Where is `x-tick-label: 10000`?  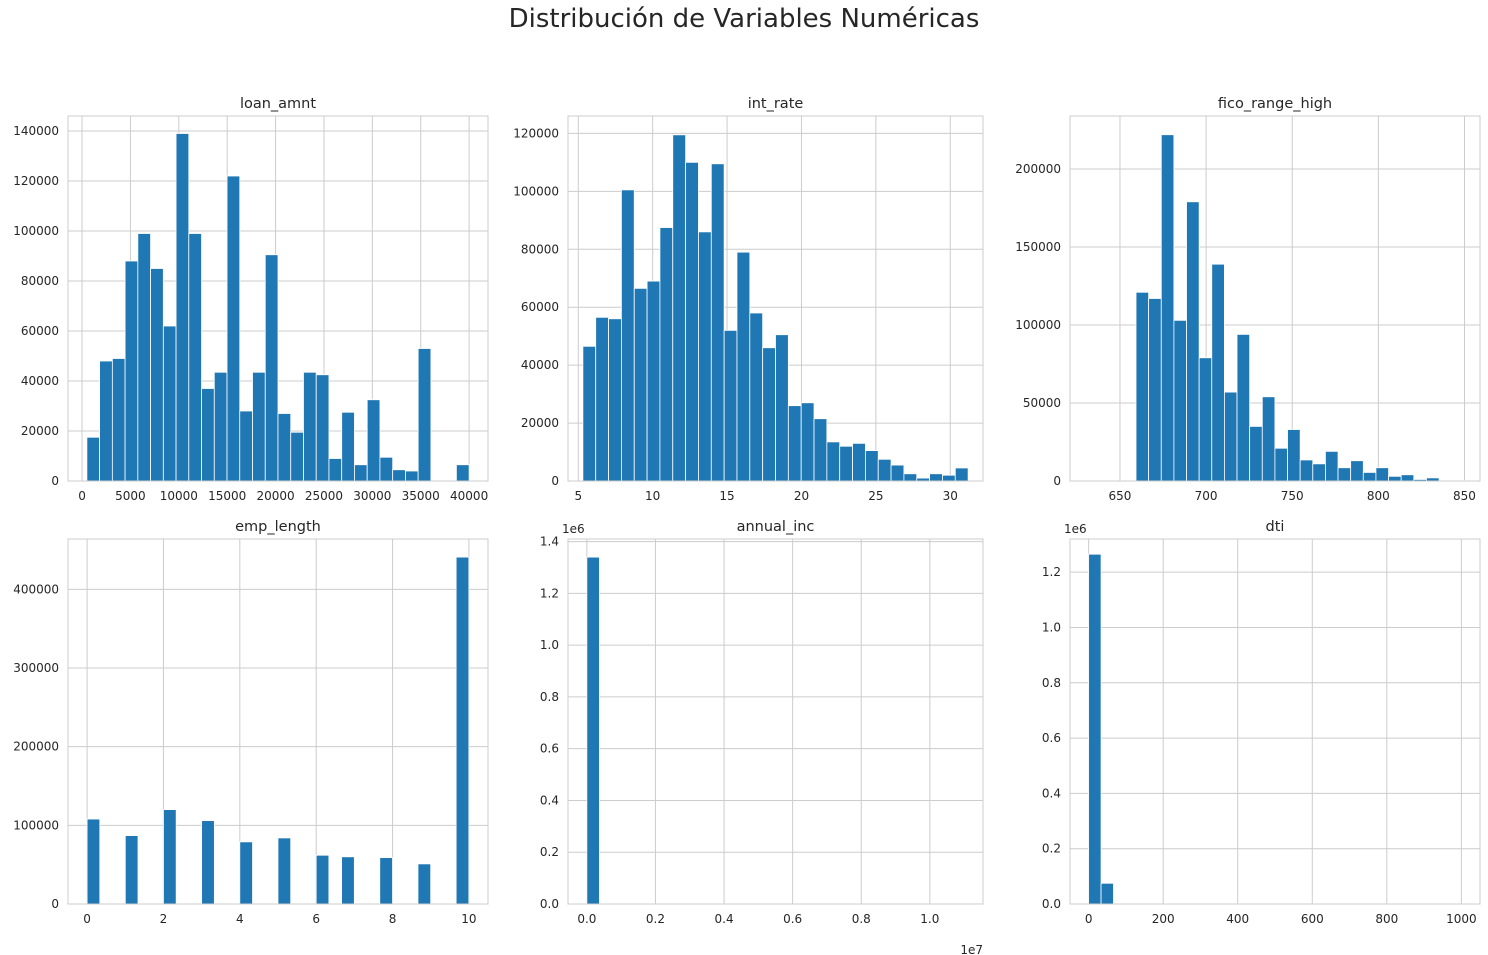
x-tick-label: 10000 is located at coordinates (179, 496).